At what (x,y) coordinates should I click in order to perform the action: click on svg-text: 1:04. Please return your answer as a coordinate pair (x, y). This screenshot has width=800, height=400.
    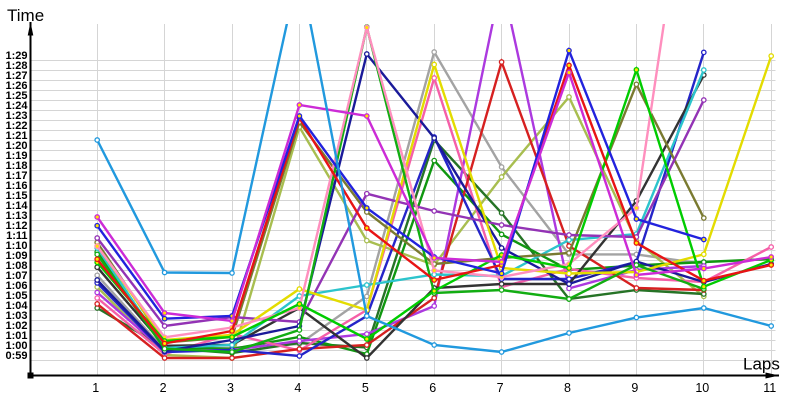
    Looking at the image, I should click on (16, 306).